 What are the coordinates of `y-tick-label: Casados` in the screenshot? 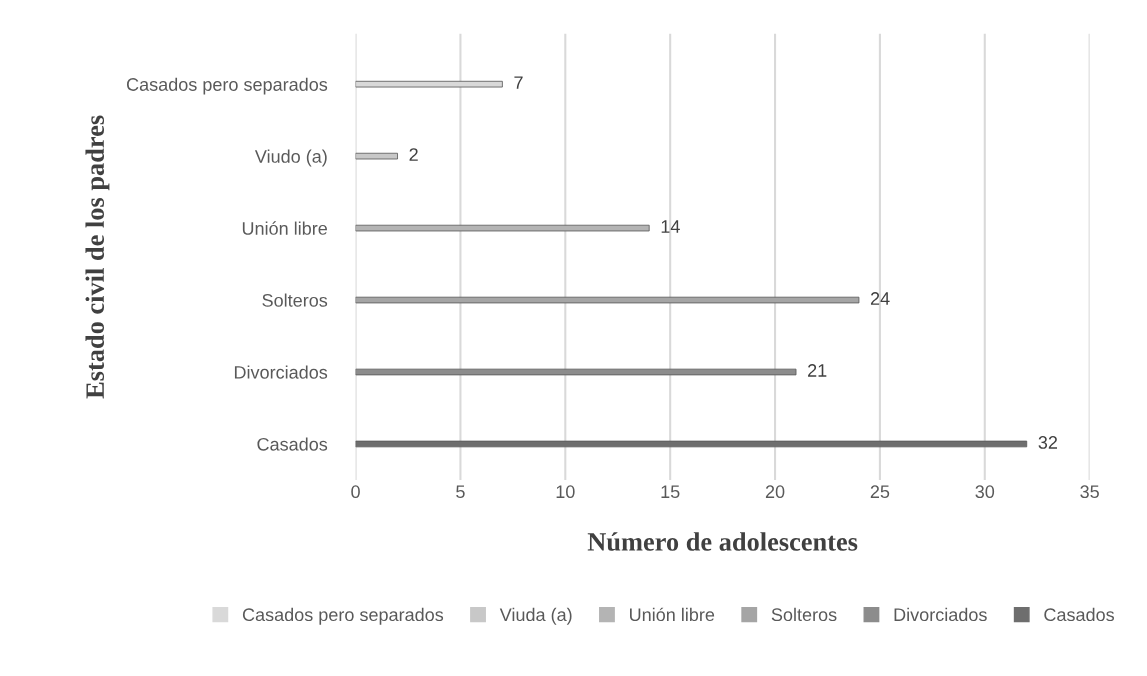 It's located at (292, 444).